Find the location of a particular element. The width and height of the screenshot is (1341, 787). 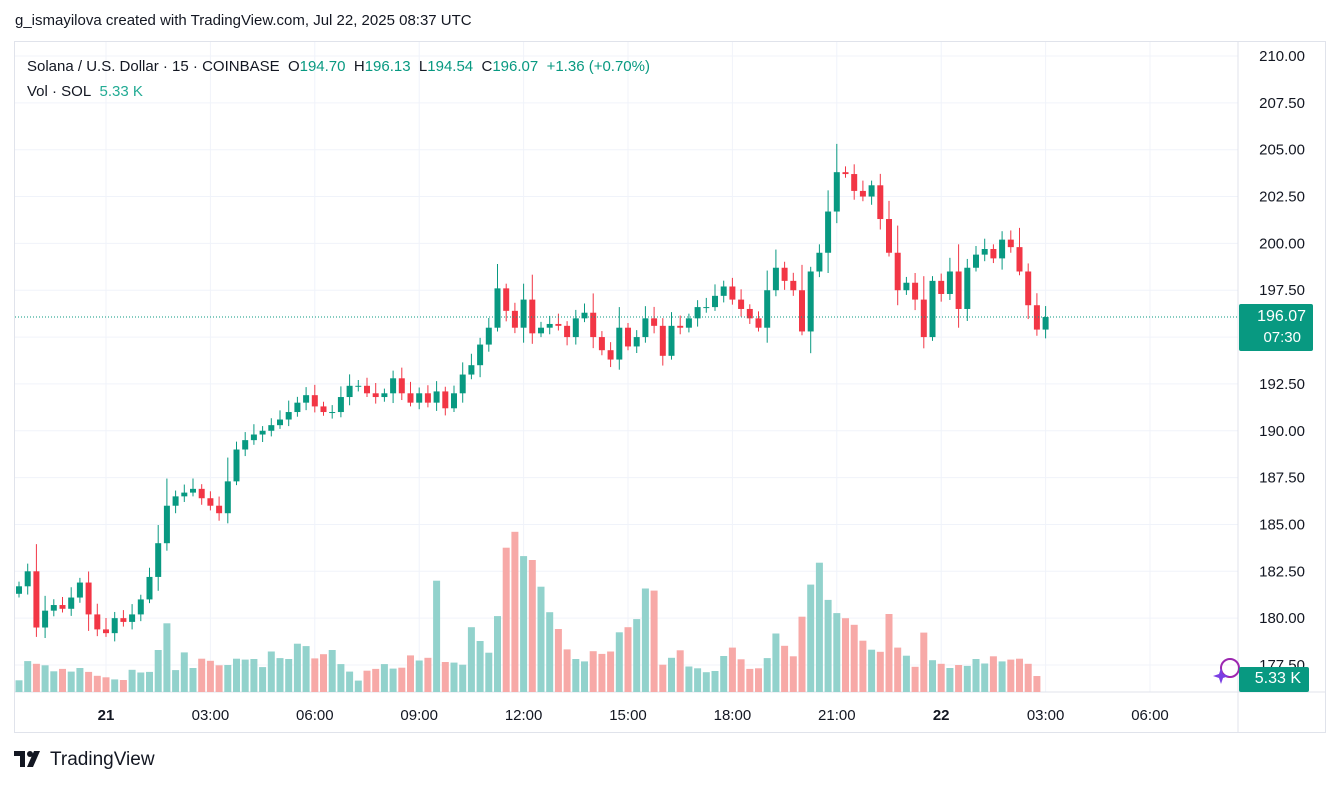

sparkle-icon is located at coordinates (1226, 671).